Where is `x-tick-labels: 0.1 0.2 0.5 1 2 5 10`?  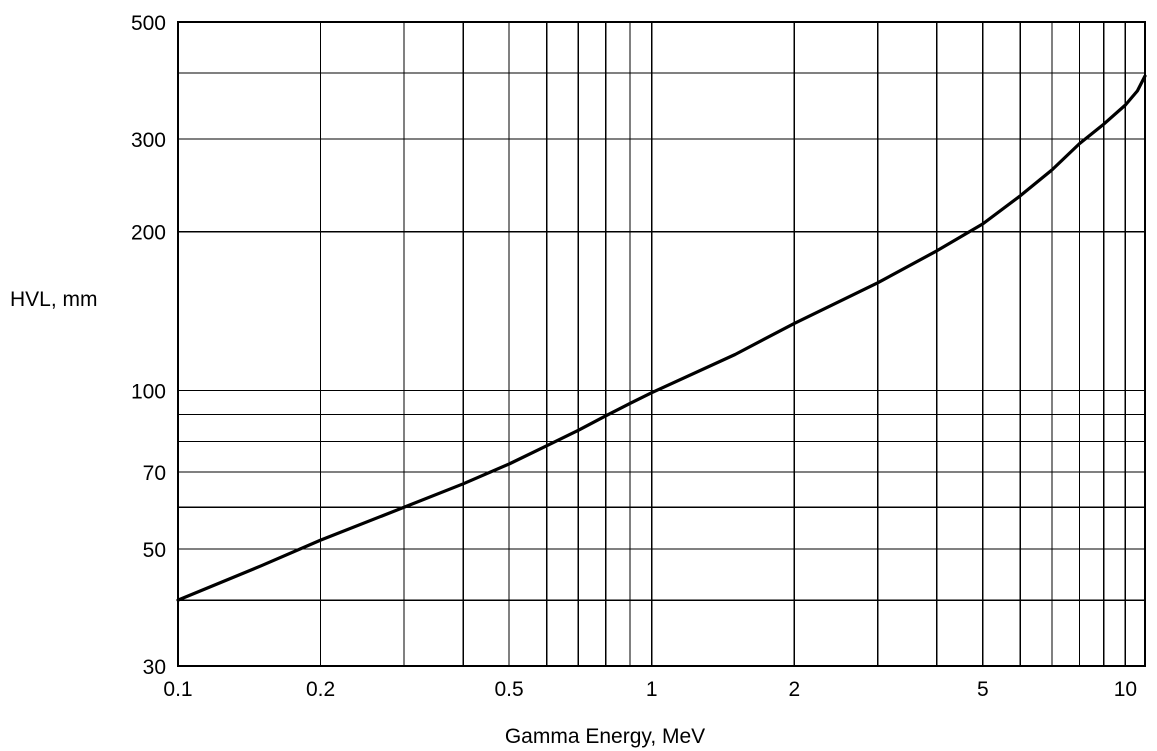
x-tick-labels: 0.1 0.2 0.5 1 2 5 10 is located at coordinates (650, 689).